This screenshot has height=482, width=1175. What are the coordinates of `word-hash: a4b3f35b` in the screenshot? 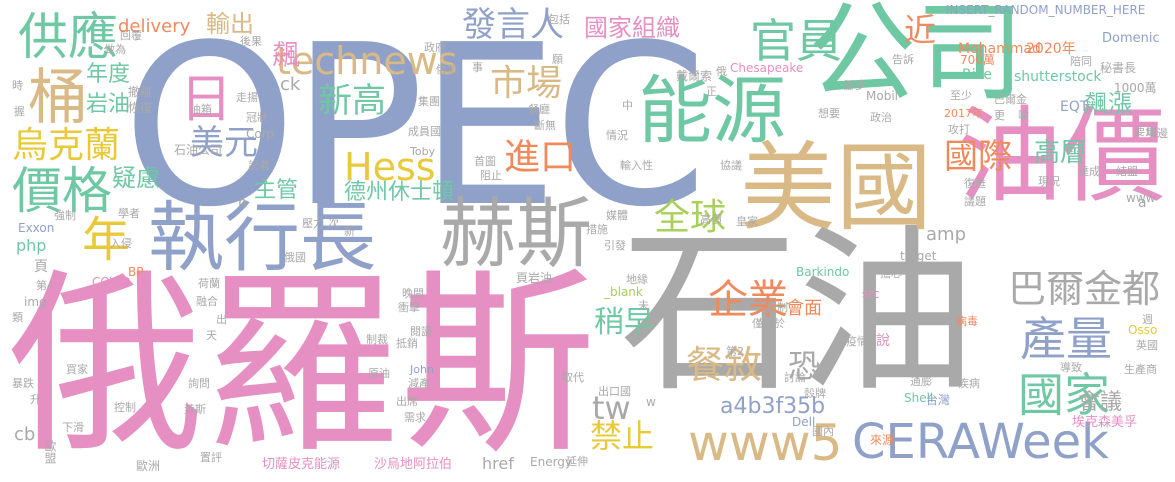 It's located at (773, 406).